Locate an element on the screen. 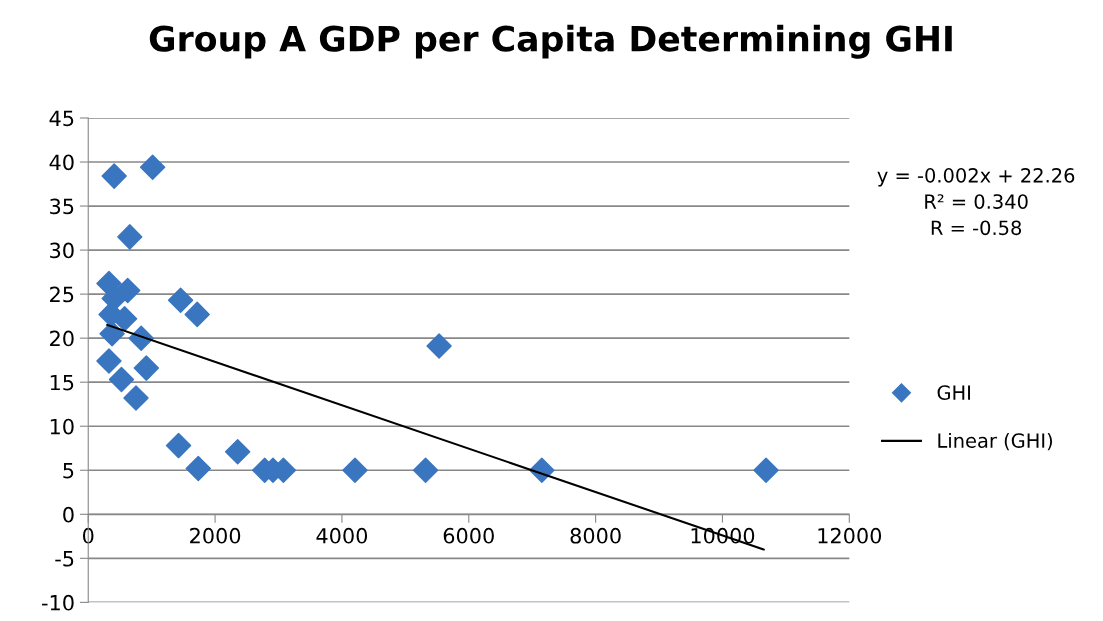 This screenshot has height=621, width=1103. text: y = -0.002x + 22.26 R² = 0.340 R = -0.58 is located at coordinates (976, 202).